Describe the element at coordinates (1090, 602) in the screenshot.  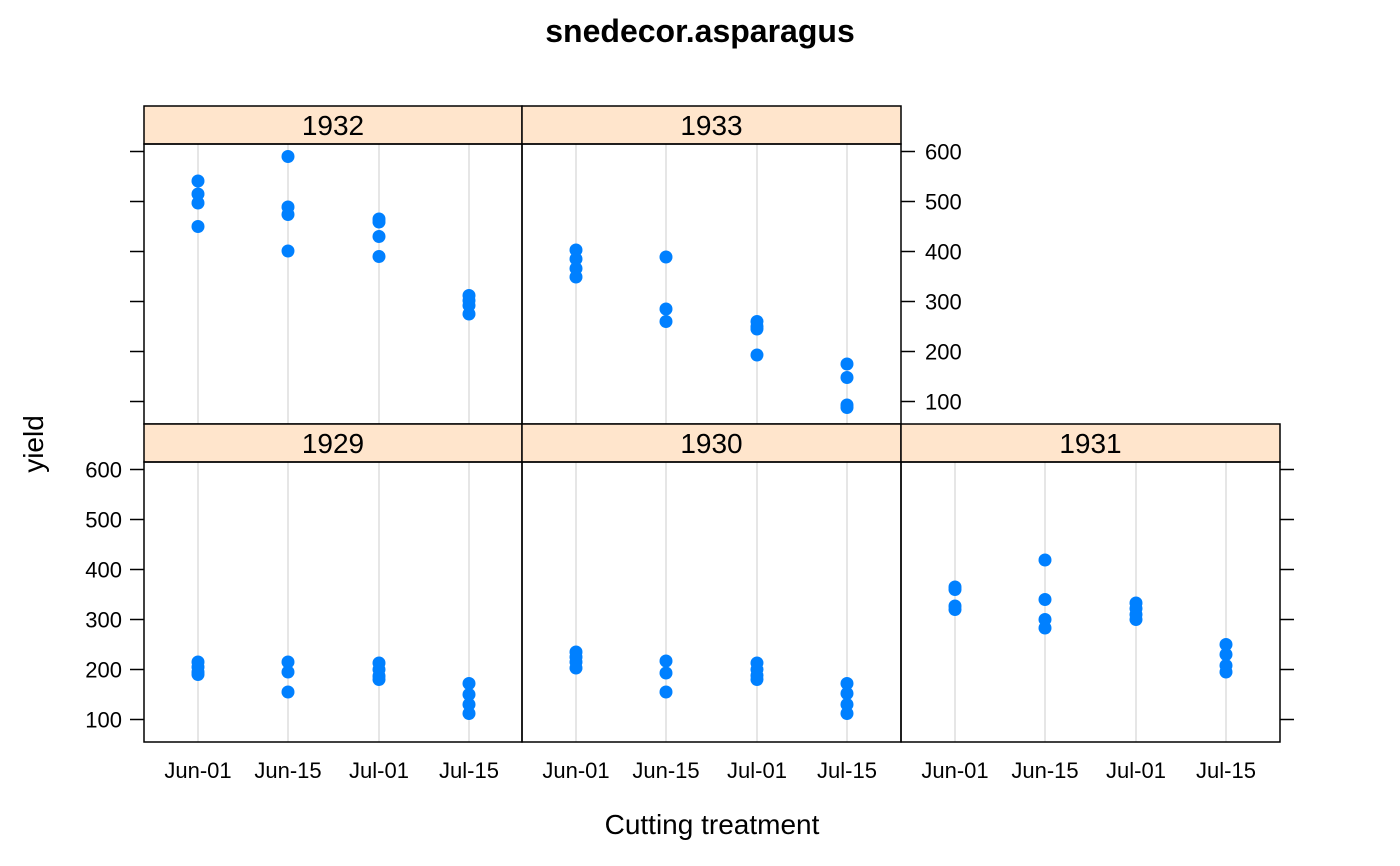
I see `panel-border` at that location.